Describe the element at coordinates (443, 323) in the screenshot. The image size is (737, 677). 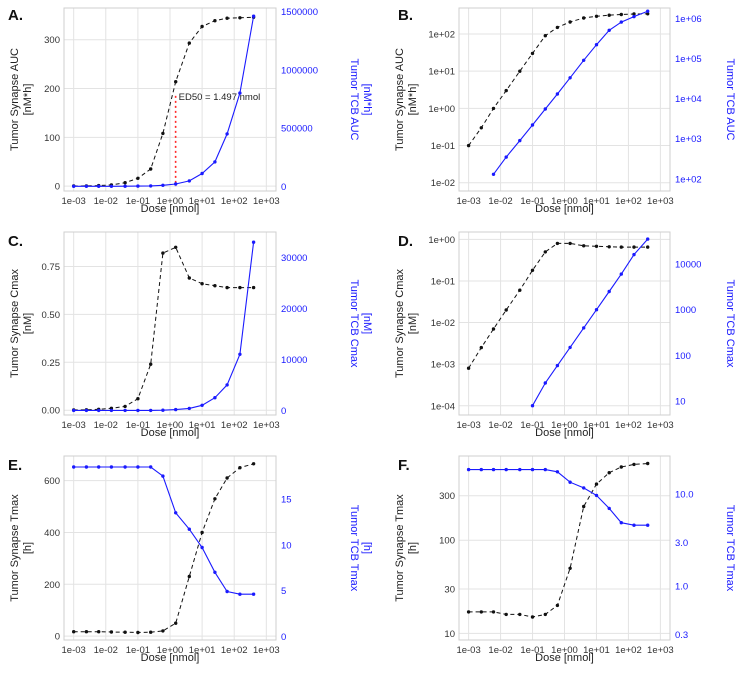
I see `left-tick-label: 1e-02` at that location.